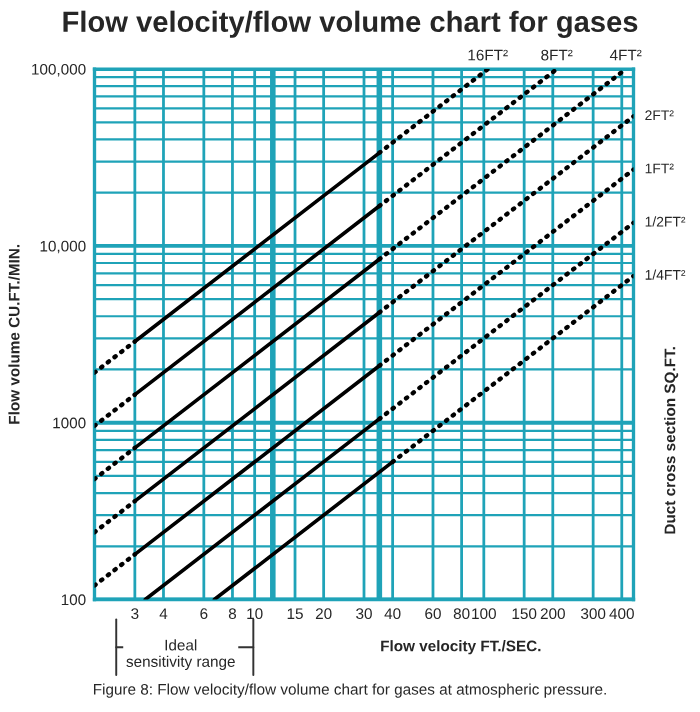 The image size is (700, 712). I want to click on chart-title: Flow velocity/flow volume chart for gases, so click(350, 24).